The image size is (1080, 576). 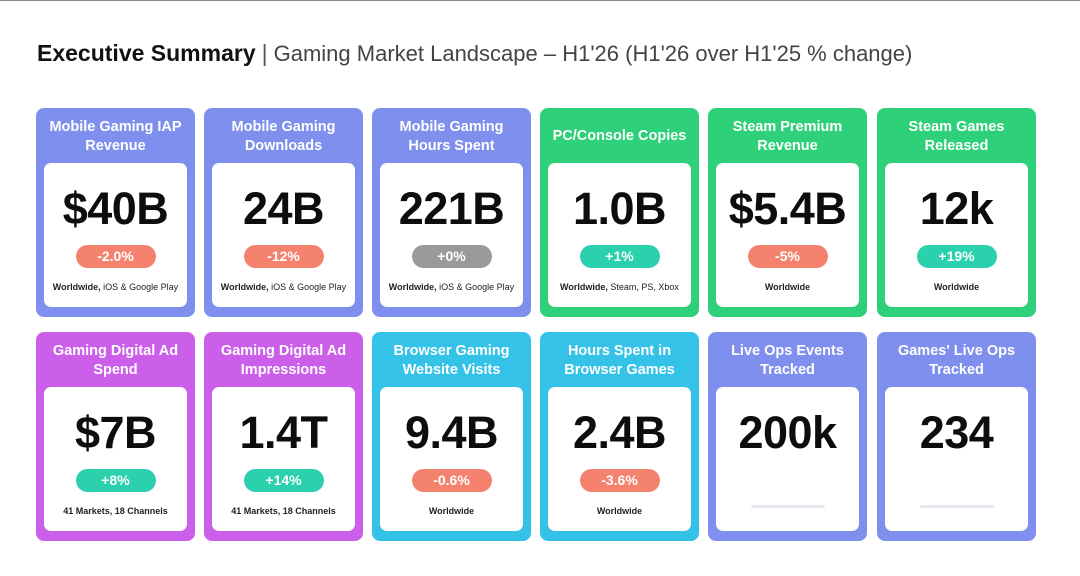 I want to click on kpi-value: $5.4B, so click(x=787, y=208).